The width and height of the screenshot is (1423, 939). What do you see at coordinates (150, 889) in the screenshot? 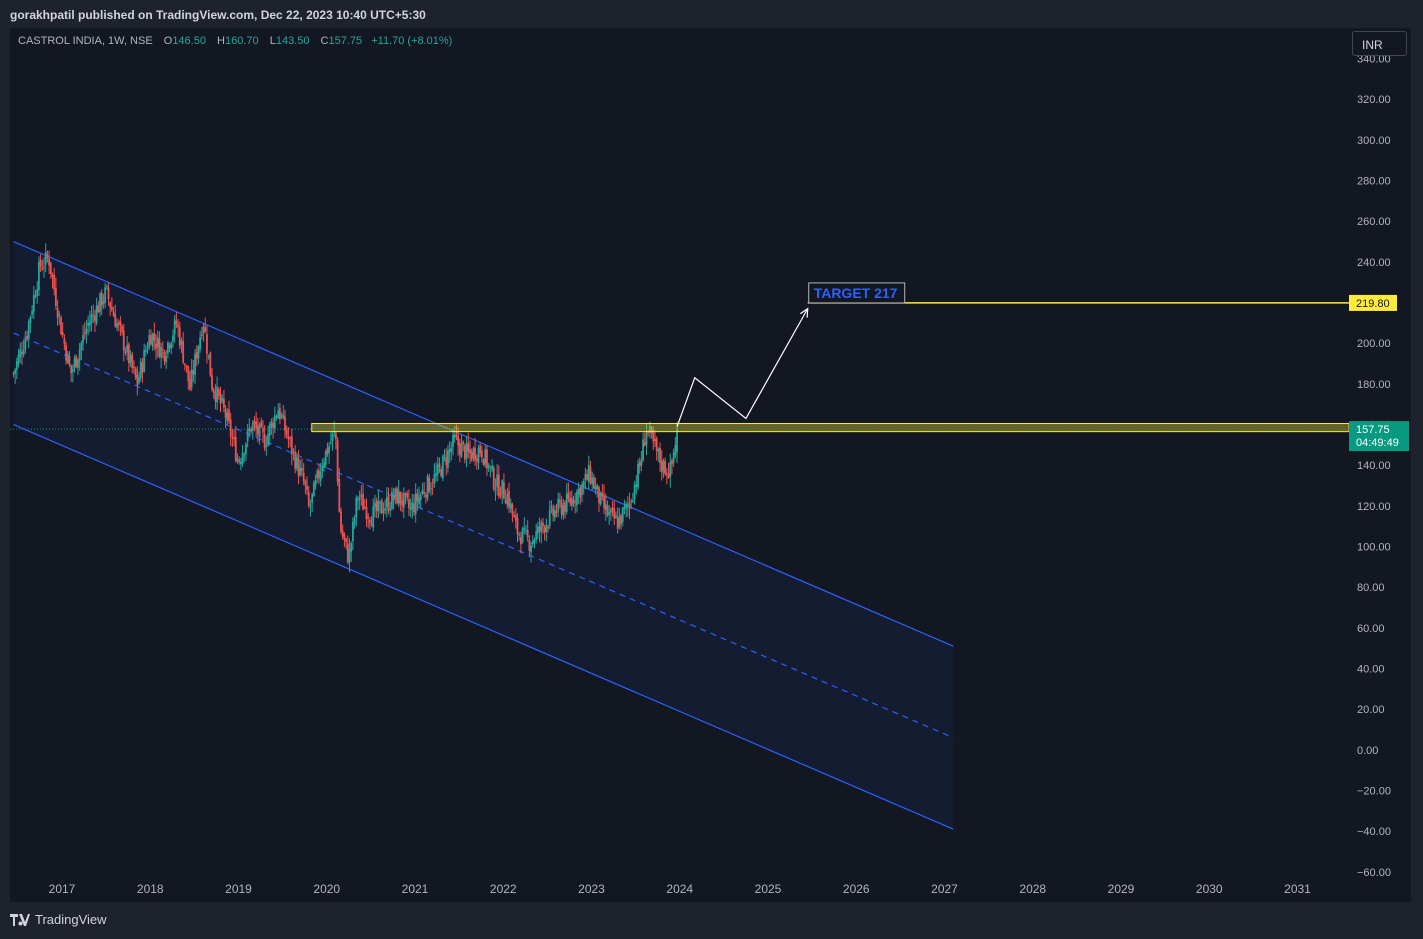
I see `x-tick-label: 2018` at bounding box center [150, 889].